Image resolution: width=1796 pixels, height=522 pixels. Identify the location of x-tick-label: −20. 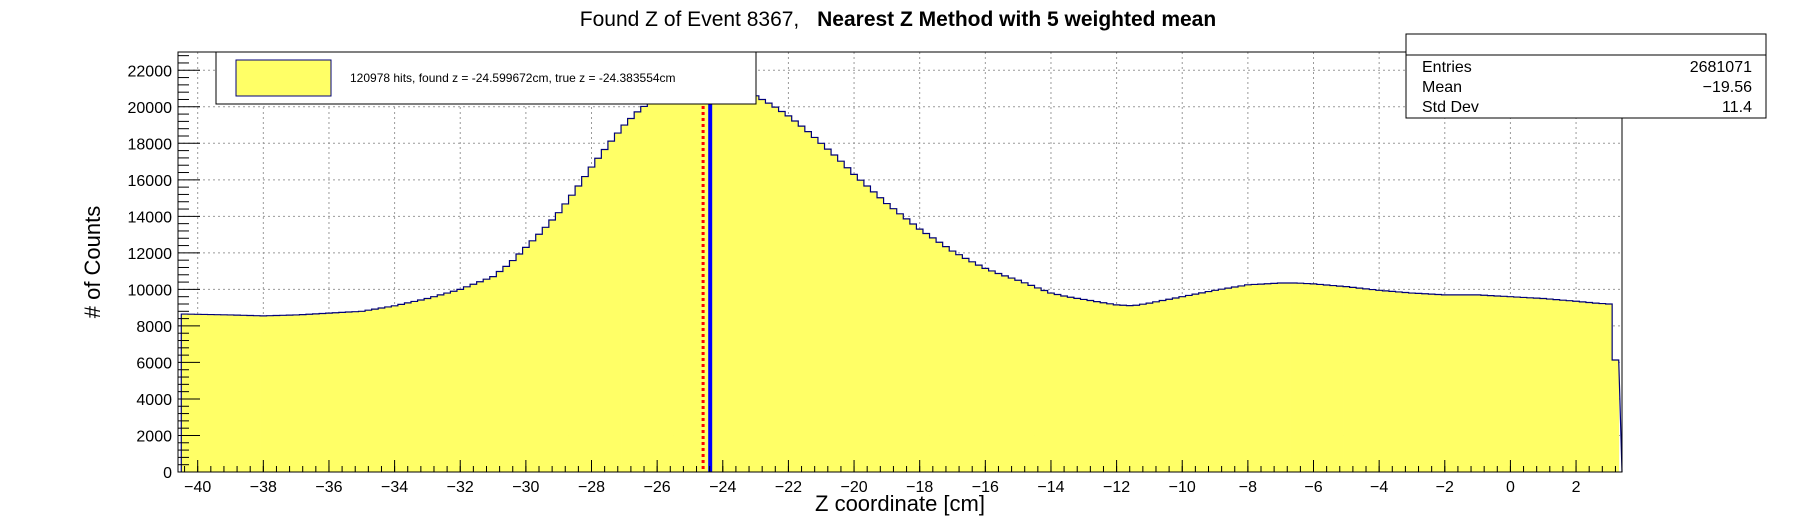
(853, 487).